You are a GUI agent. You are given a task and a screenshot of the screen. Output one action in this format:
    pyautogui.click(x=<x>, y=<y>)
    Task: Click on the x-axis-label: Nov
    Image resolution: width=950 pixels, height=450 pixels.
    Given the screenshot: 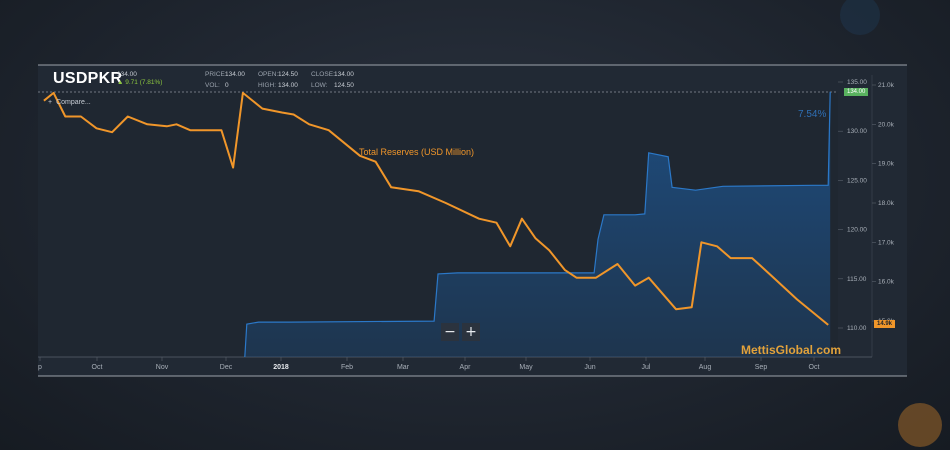 What is the action you would take?
    pyautogui.click(x=162, y=367)
    